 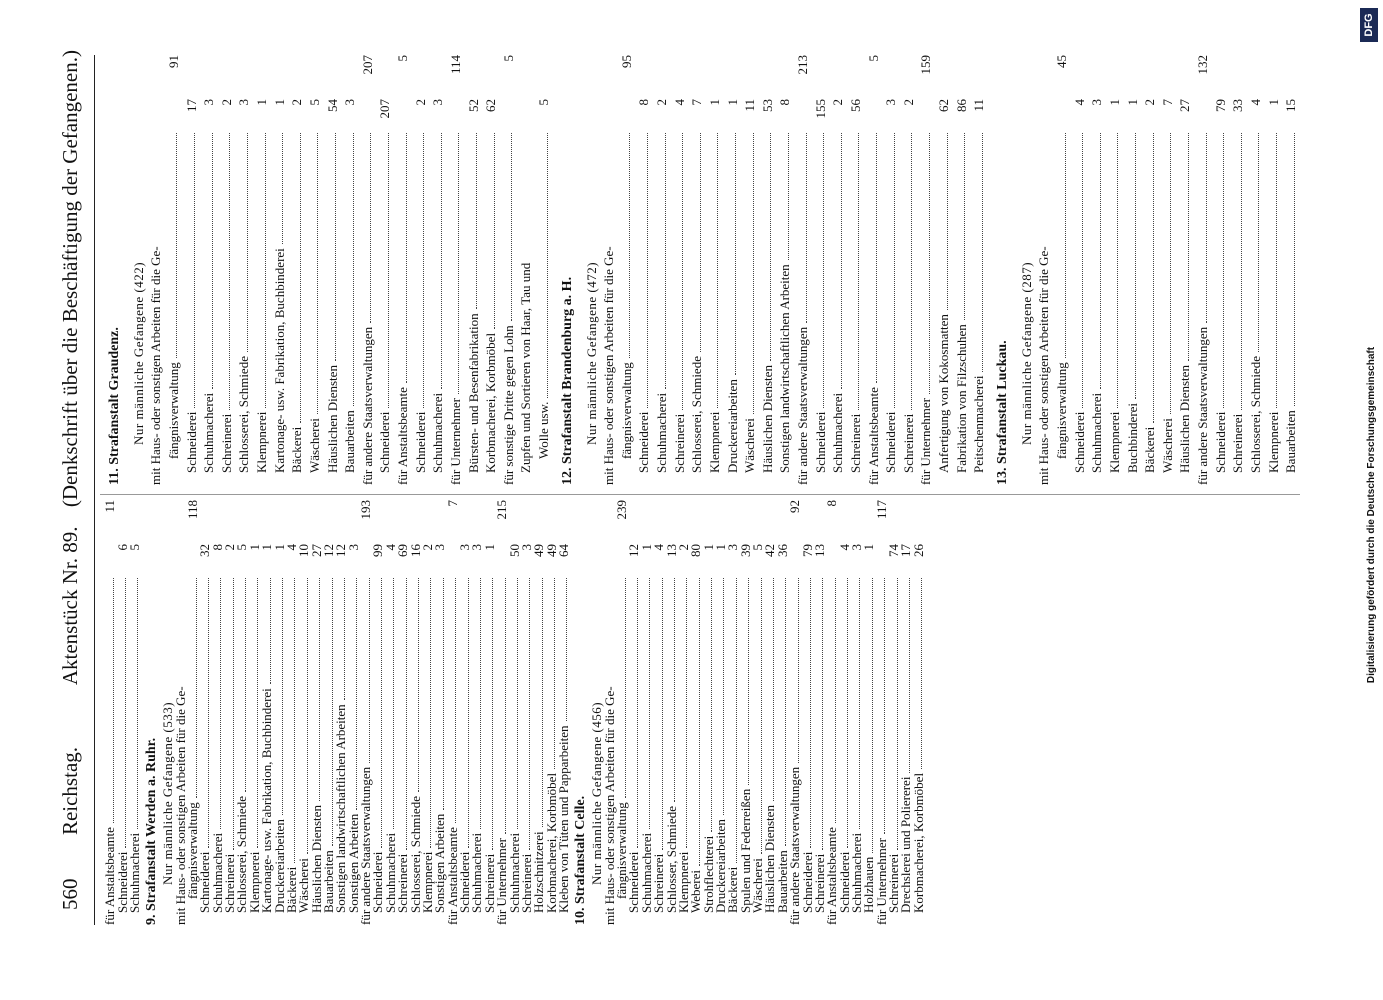 What do you see at coordinates (962, 264) in the screenshot?
I see `entry-row: Fabrikation von Filzschuhen 86` at bounding box center [962, 264].